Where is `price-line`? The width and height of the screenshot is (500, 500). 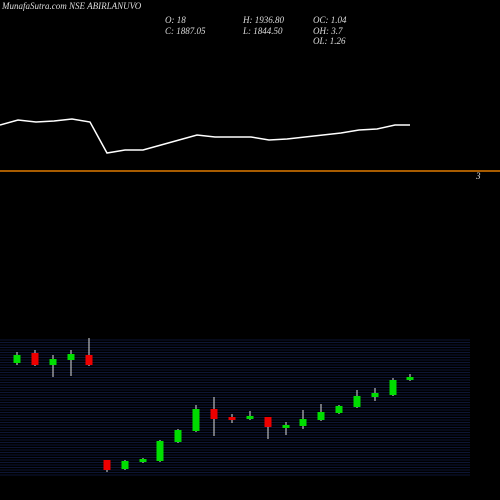 price-line is located at coordinates (205, 136).